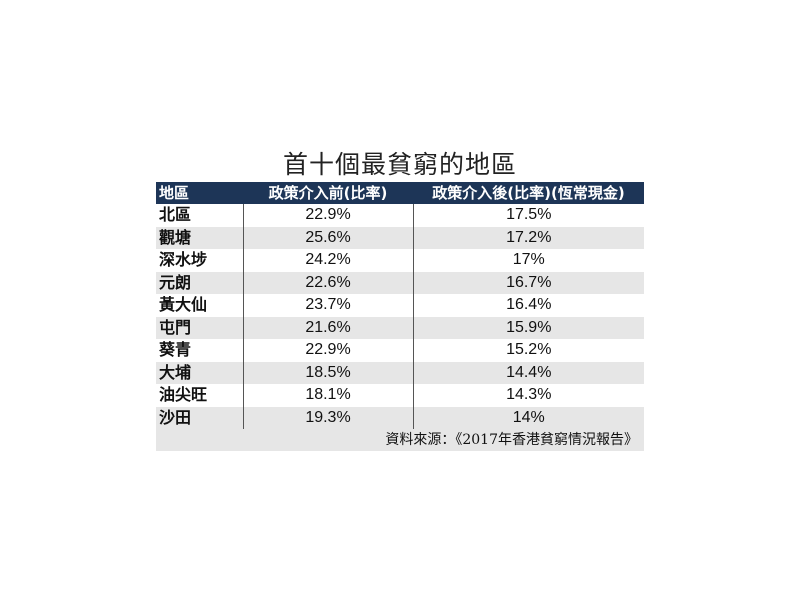 The width and height of the screenshot is (800, 600). I want to click on district-cell: 觀塘, so click(200, 237).